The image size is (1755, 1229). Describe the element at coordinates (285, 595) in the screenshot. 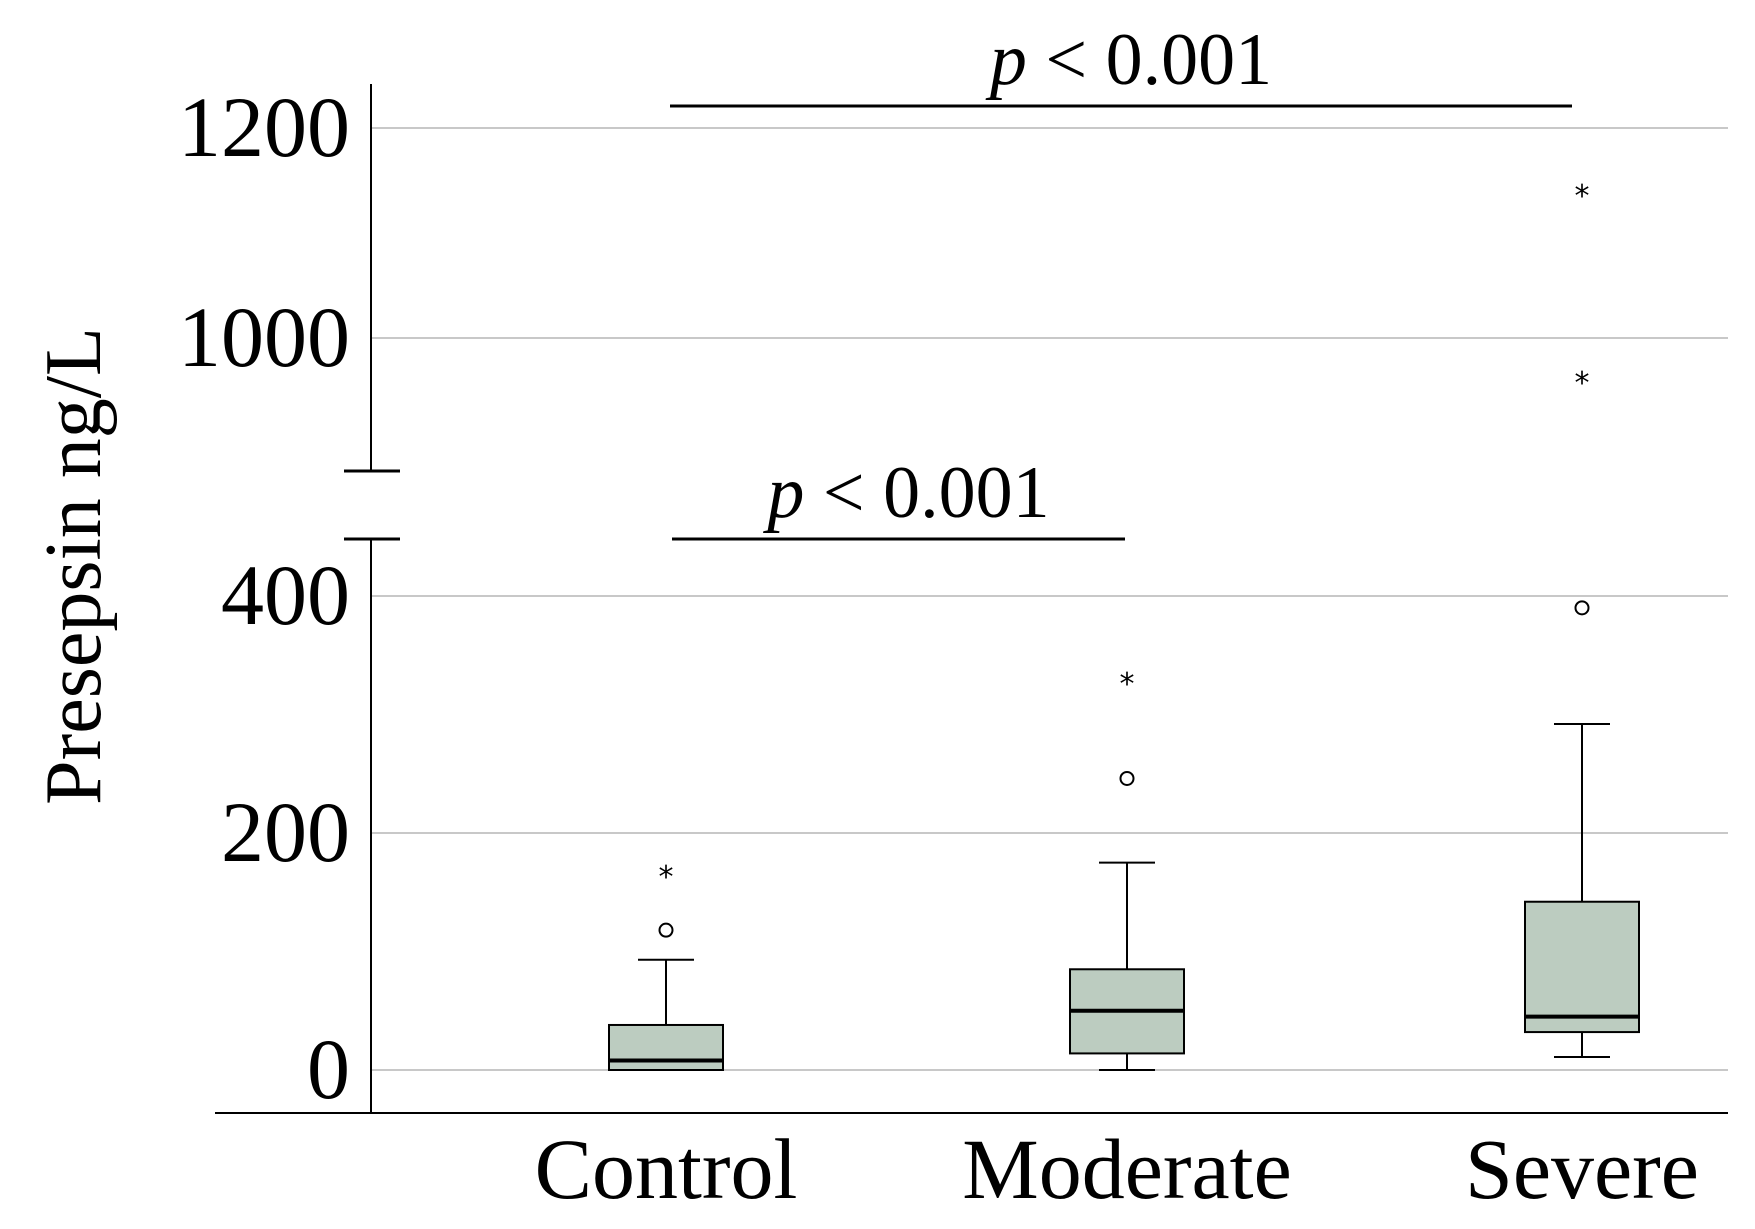

I see `y-tick-label: 400` at that location.